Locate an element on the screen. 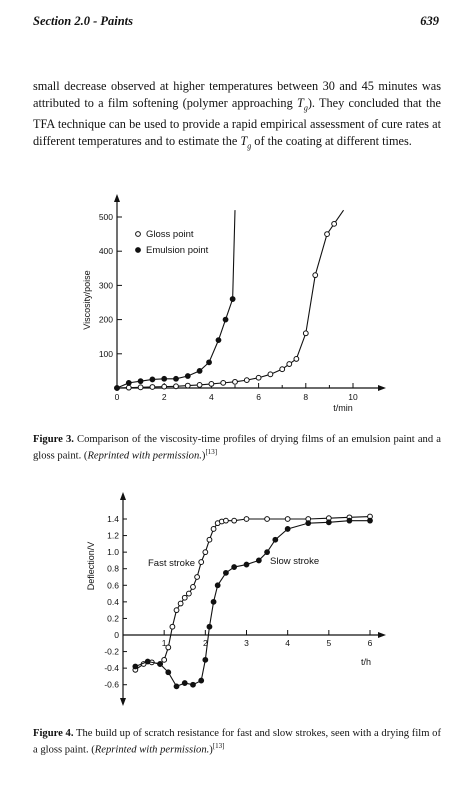 The height and width of the screenshot is (800, 473). x-tick-label: 4 is located at coordinates (211, 397).